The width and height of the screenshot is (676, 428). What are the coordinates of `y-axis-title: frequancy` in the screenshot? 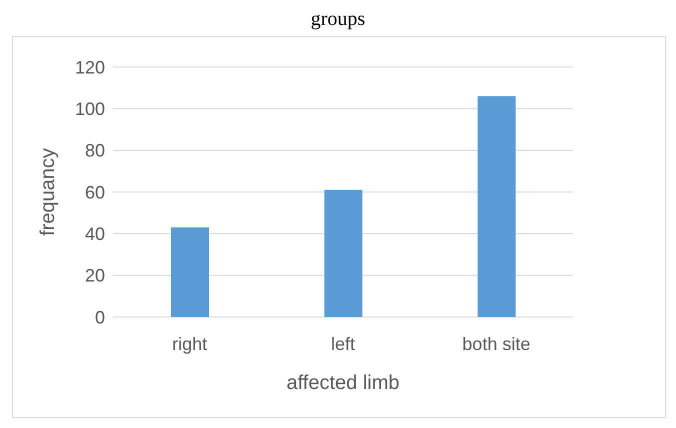 It's located at (48, 192).